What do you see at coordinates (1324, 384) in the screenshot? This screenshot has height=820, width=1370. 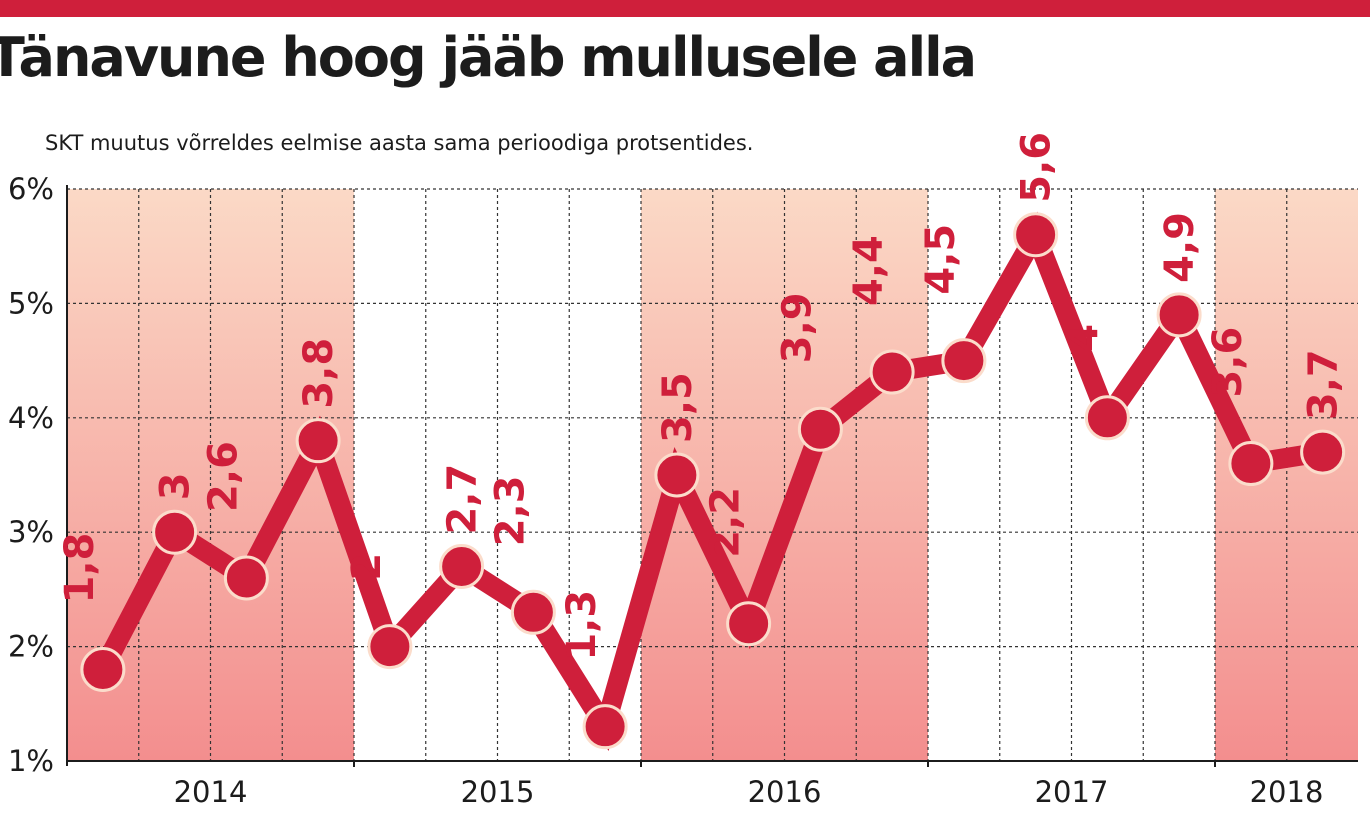 I see `data-label: 3,7` at bounding box center [1324, 384].